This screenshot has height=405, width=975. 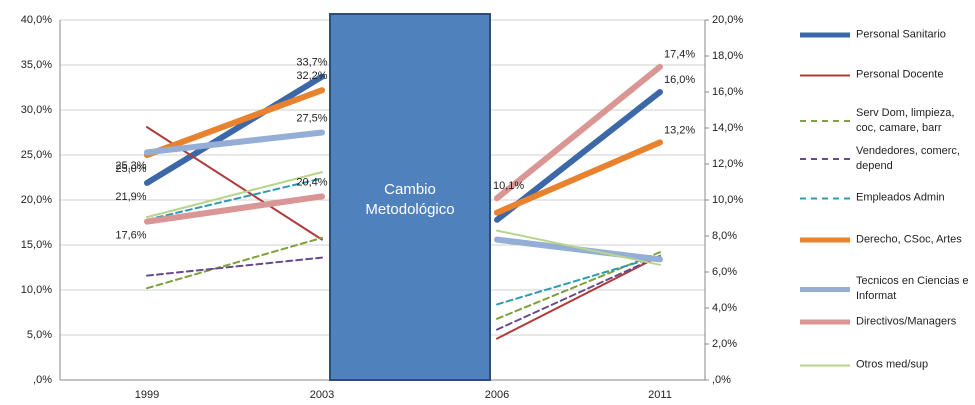 I want to click on data-label: 33,7%, so click(x=311, y=63).